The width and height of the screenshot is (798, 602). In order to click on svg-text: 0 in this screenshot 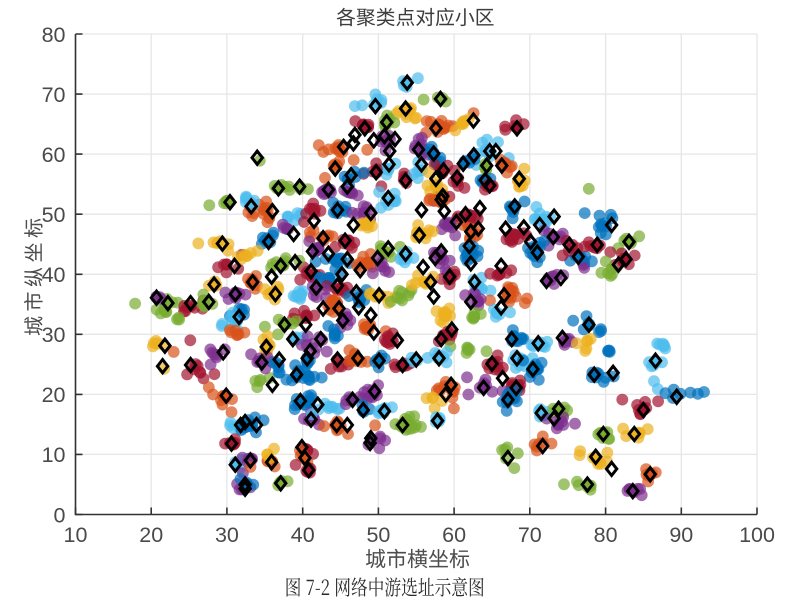, I will do `click(60, 515)`.